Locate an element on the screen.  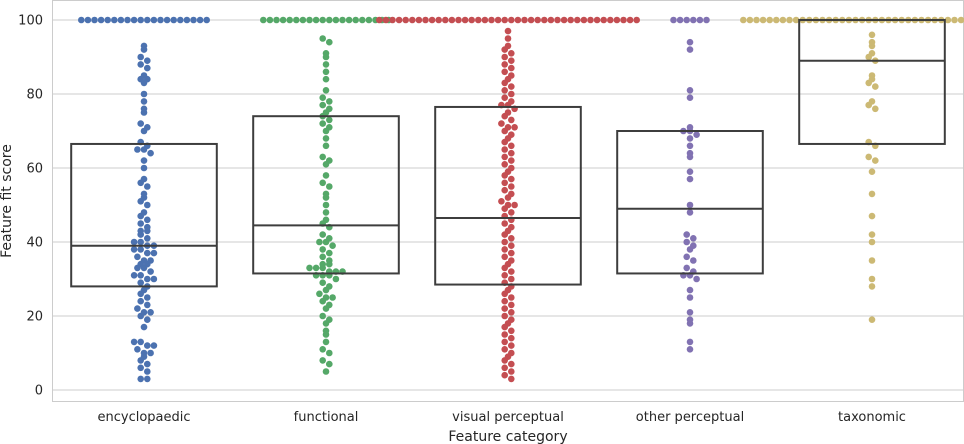
x-tick-label: taxonomic is located at coordinates (872, 417).